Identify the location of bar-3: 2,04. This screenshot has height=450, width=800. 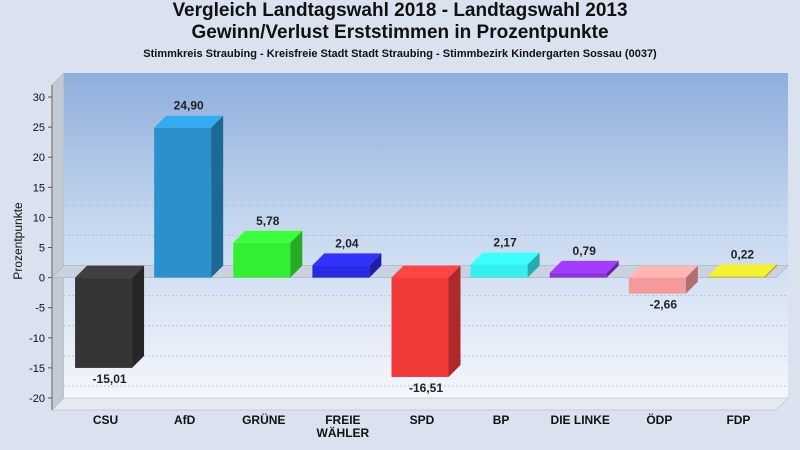
(347, 257).